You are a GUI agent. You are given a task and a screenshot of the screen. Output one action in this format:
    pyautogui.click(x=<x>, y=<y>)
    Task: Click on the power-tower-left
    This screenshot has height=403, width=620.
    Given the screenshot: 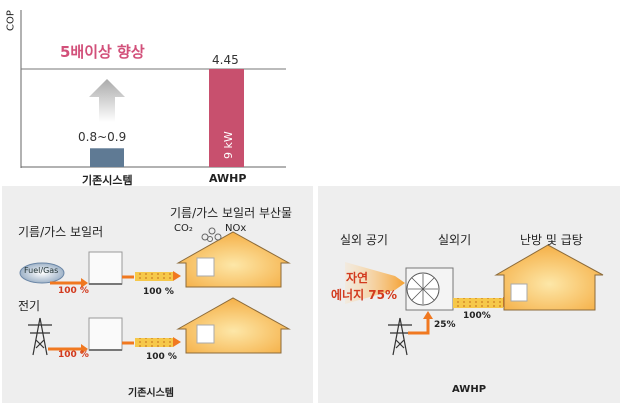 What is the action you would take?
    pyautogui.click(x=40, y=336)
    